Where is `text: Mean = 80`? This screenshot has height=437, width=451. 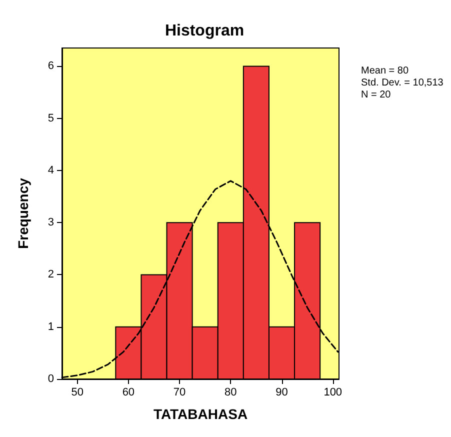
text: Mean = 80 is located at coordinates (385, 71).